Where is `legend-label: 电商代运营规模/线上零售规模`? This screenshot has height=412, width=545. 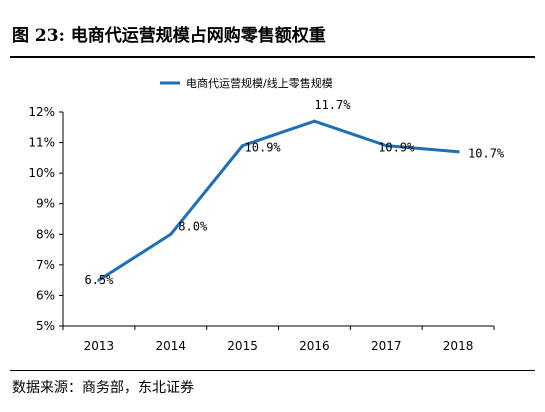
legend-label: 电商代运营规模/线上零售规模 is located at coordinates (259, 83).